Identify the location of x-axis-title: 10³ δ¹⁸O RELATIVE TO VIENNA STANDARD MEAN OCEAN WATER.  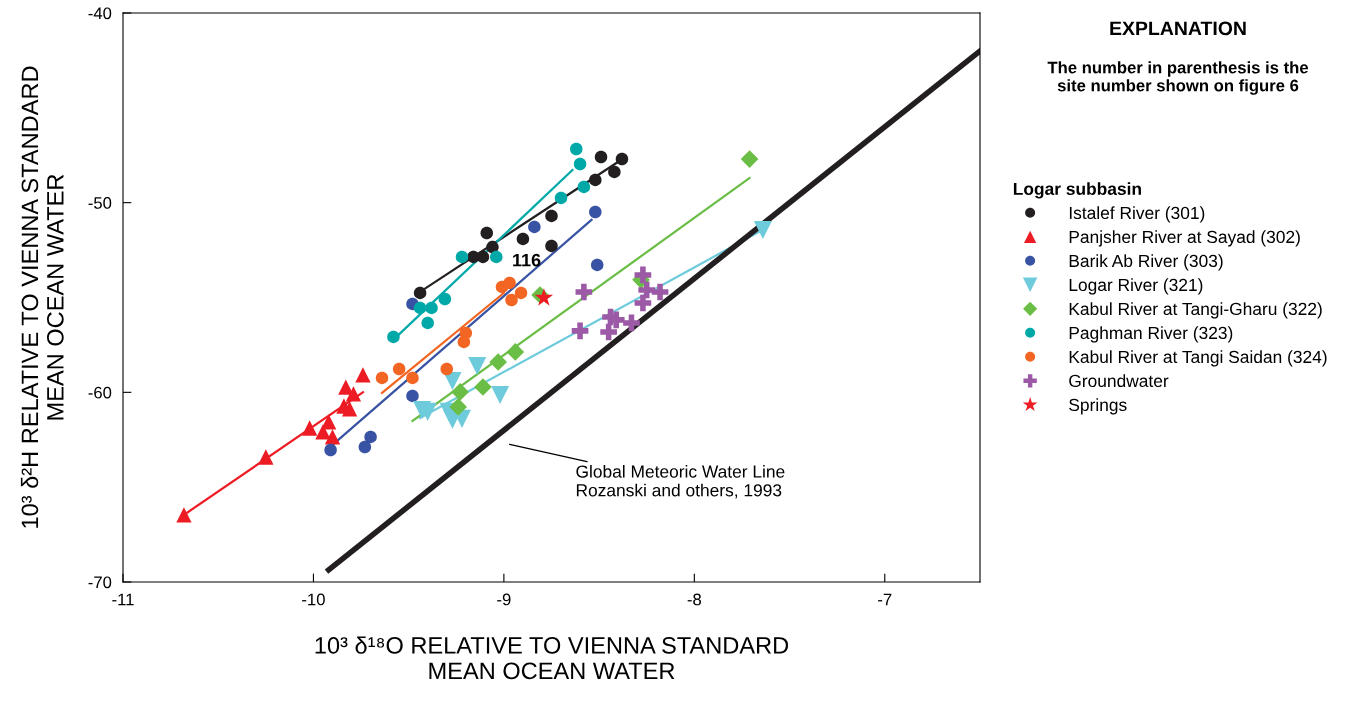
(552, 658).